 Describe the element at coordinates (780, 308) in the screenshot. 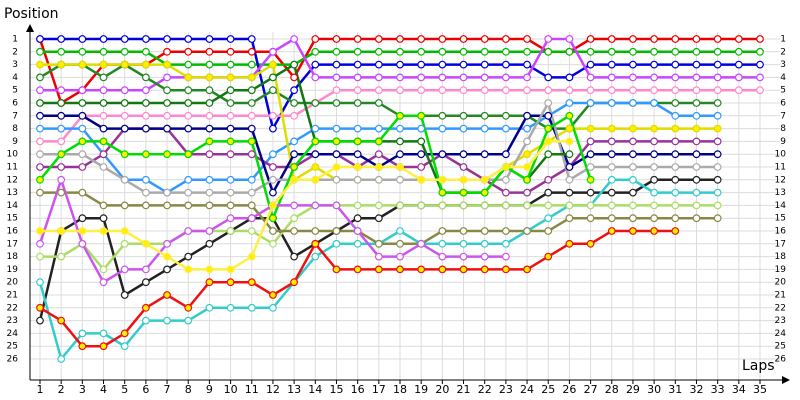

I see `y-tick-label-right: 22` at that location.